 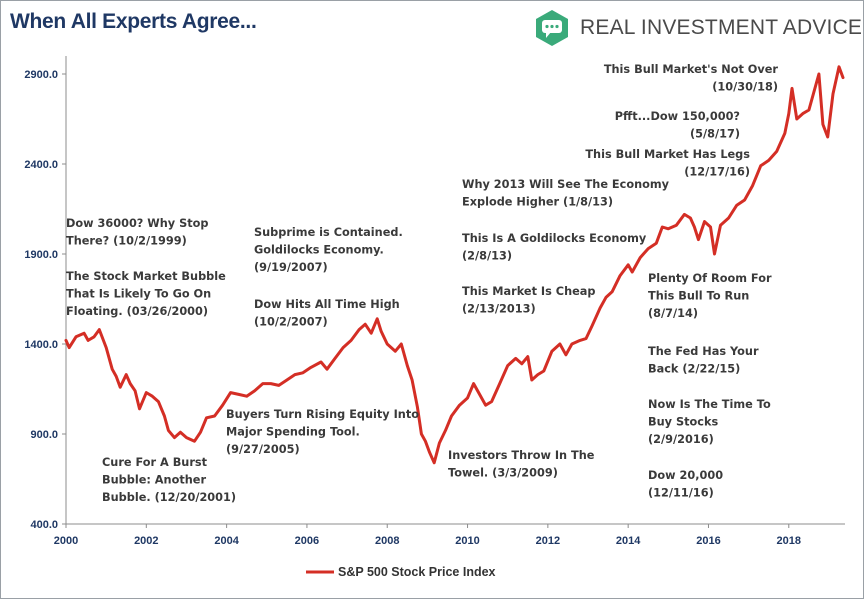 What do you see at coordinates (293, 432) in the screenshot?
I see `annotation-line: Major Spending Tool.` at bounding box center [293, 432].